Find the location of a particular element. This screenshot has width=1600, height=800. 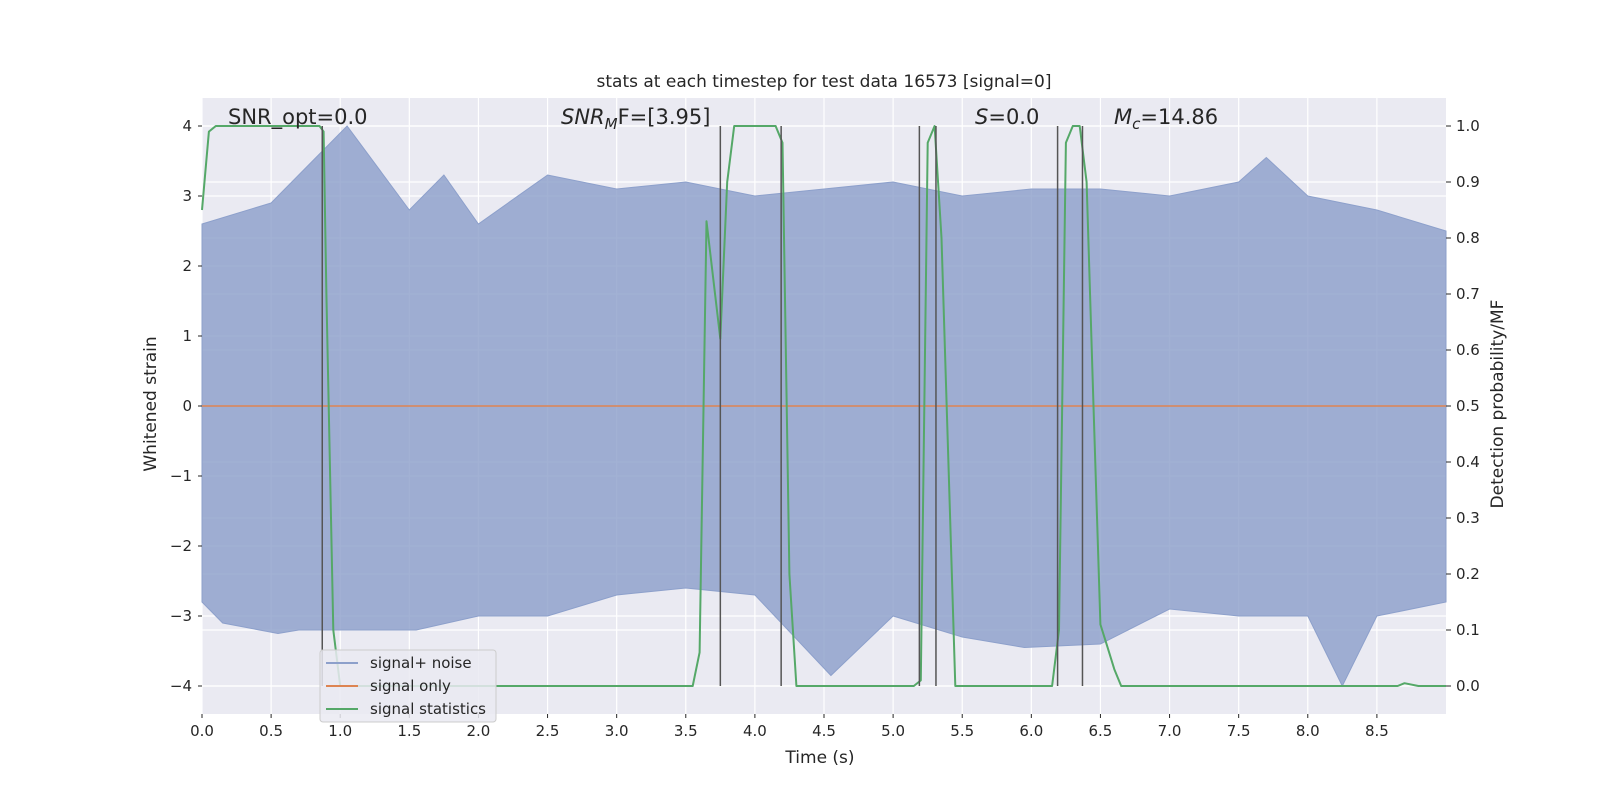

y-right-tick-label: 0.4 is located at coordinates (1468, 462).